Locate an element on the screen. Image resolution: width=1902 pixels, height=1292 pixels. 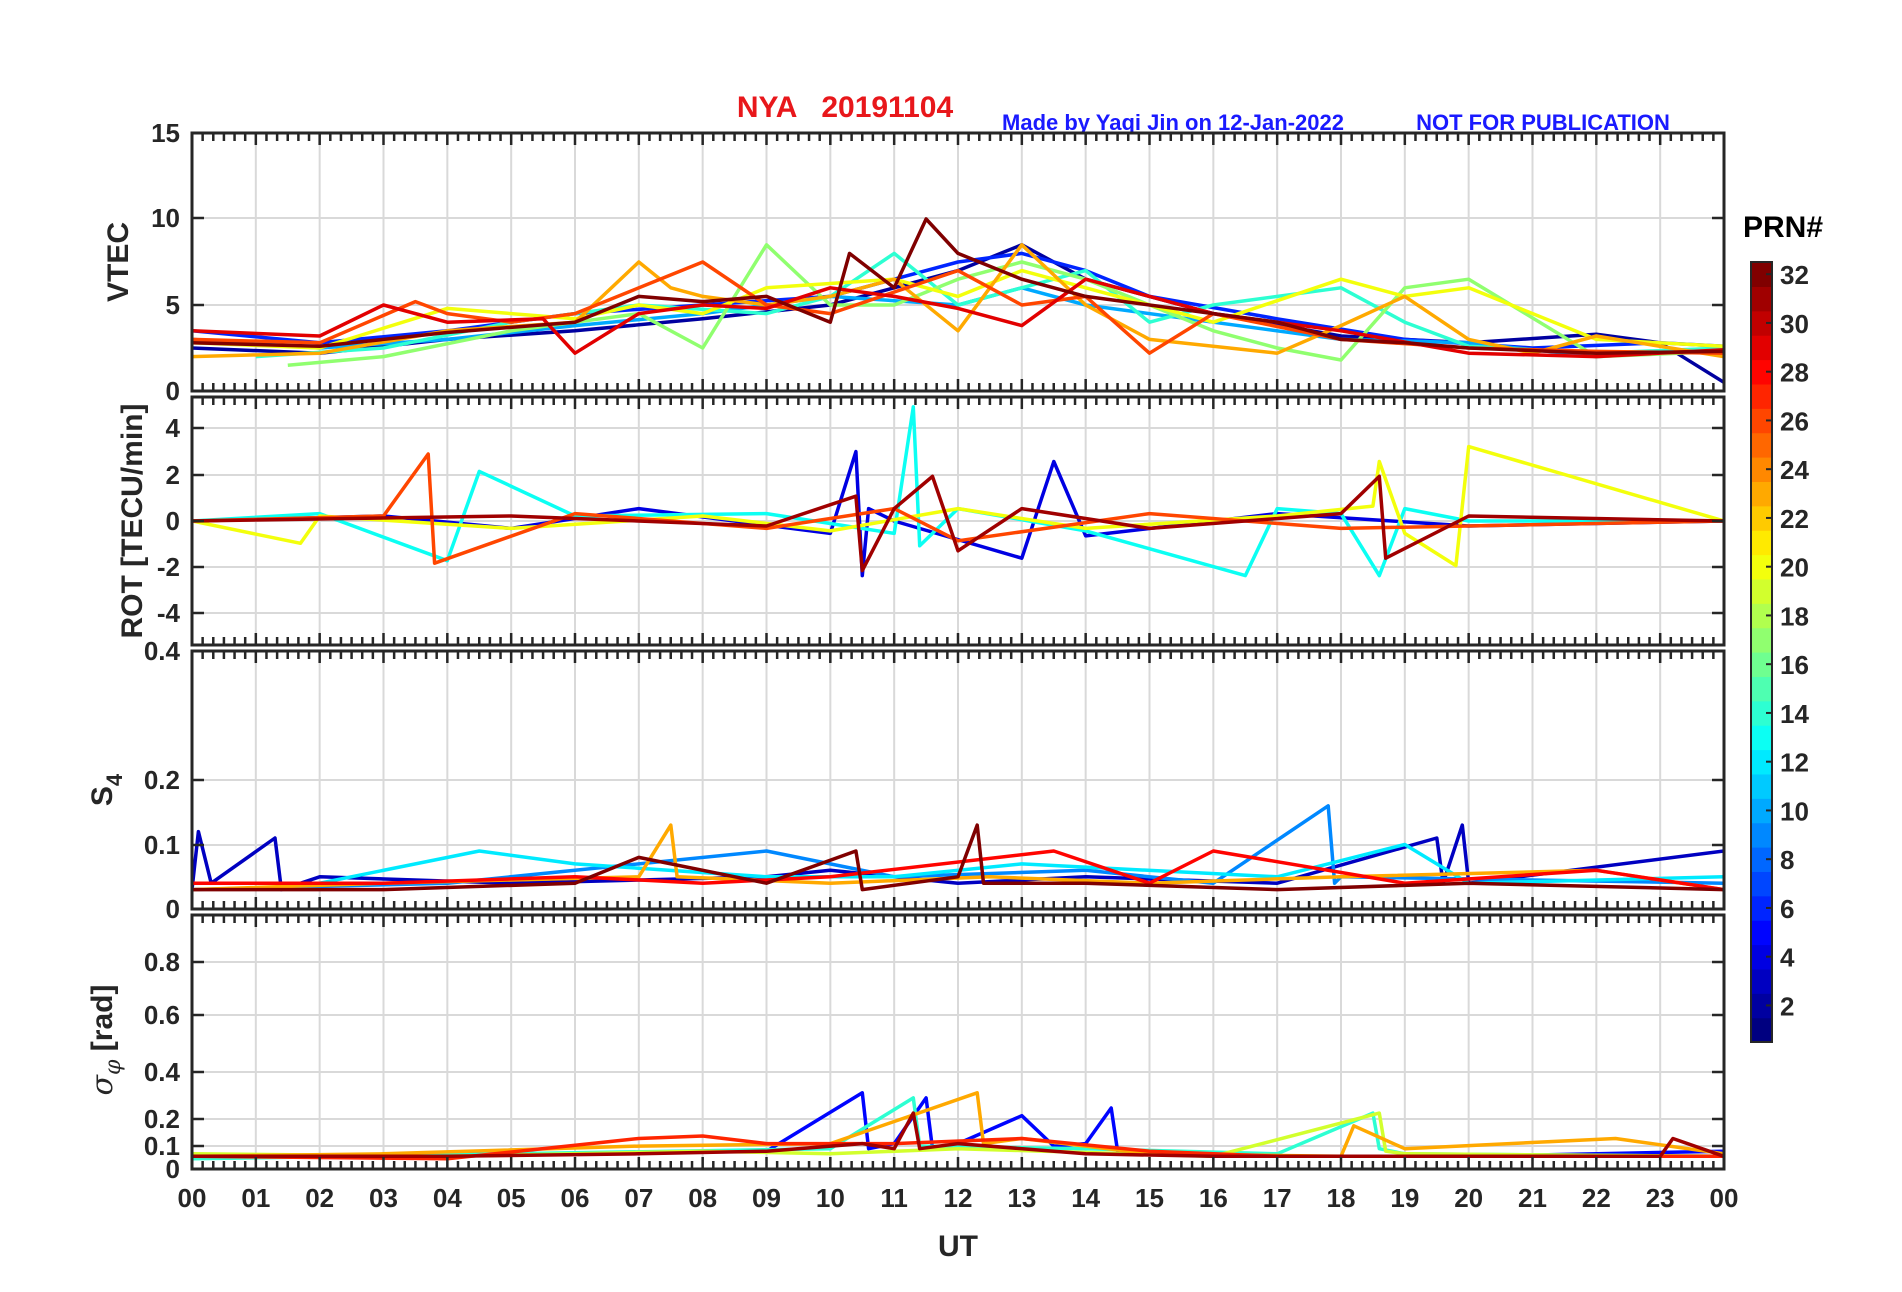
y-tick-label: -4 is located at coordinates (169, 613).